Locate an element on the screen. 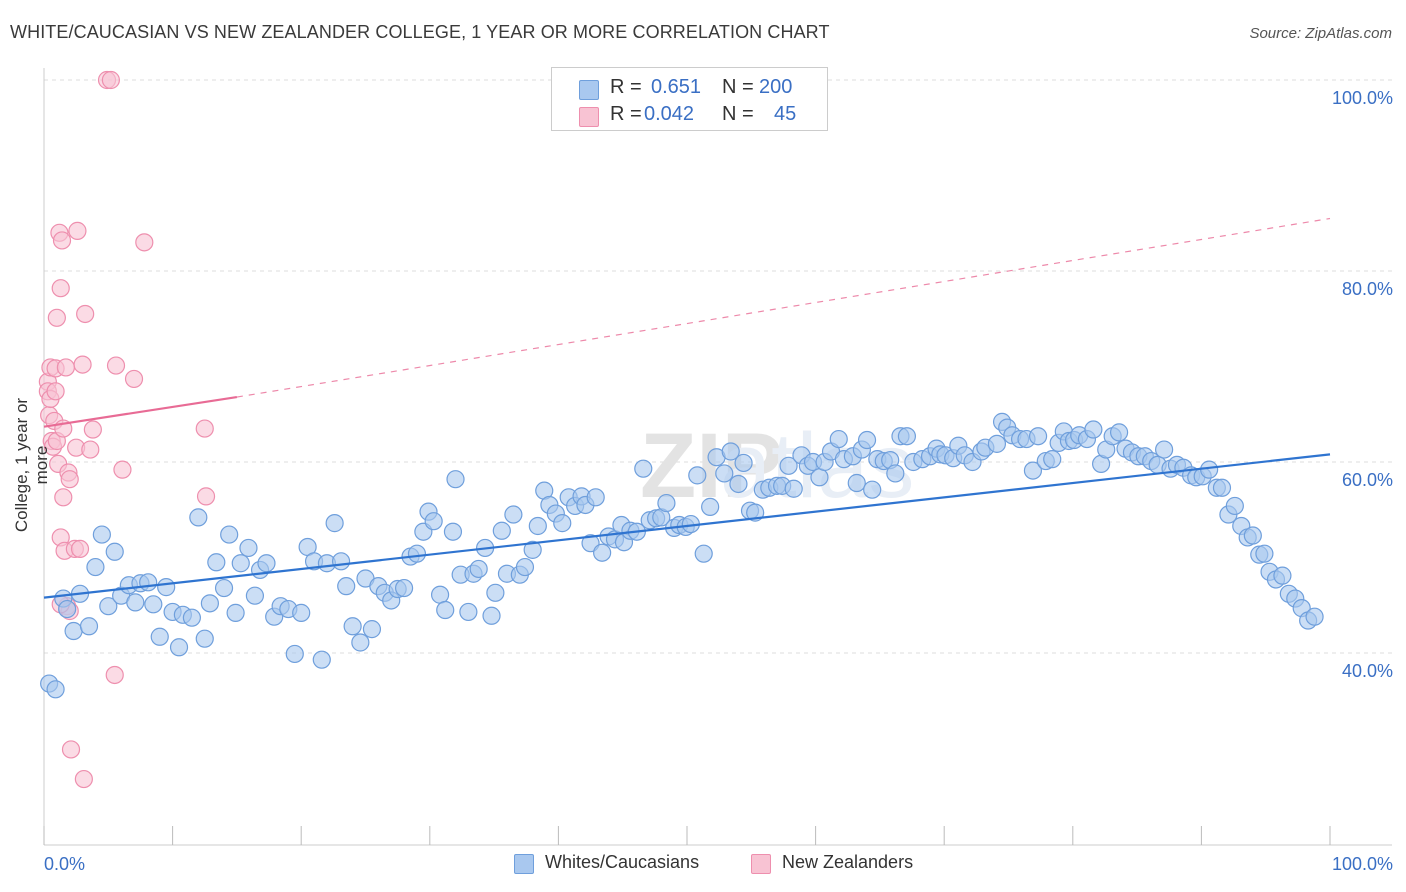 The image size is (1406, 892). y-tick-label: 80.0% is located at coordinates (1367, 289).